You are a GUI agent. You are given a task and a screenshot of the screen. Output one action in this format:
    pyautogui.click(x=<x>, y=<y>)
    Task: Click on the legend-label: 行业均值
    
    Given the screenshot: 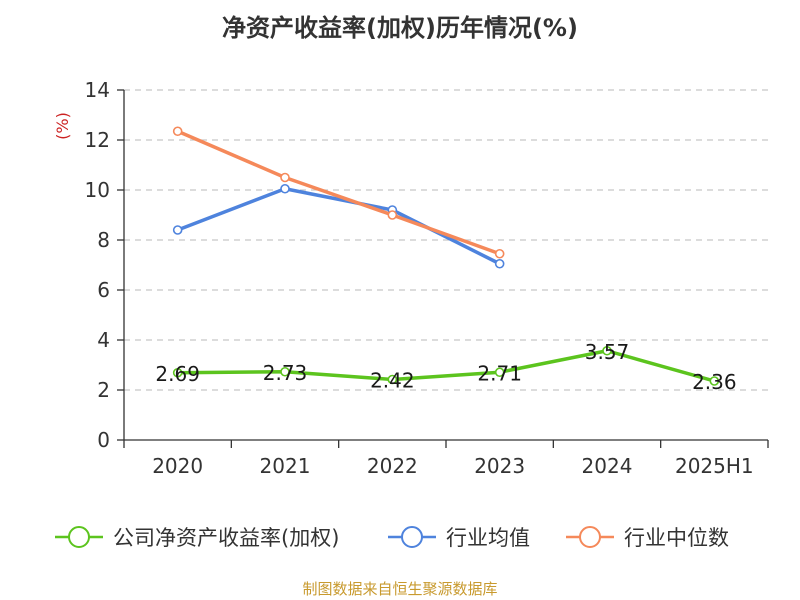 What is the action you would take?
    pyautogui.click(x=488, y=538)
    